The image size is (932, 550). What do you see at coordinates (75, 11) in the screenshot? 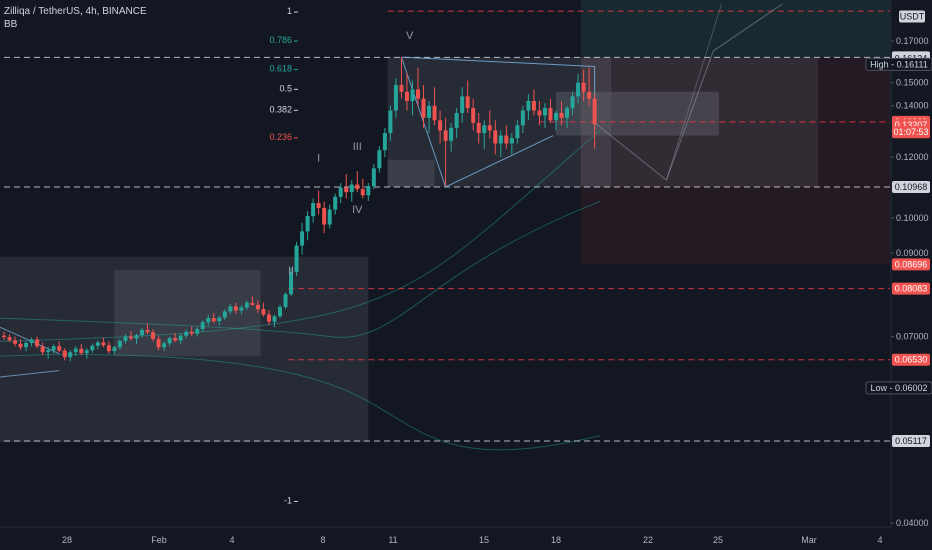
I see `symbol-title: Zilliqa / TetherUS, 4h, BINANCE` at bounding box center [75, 11].